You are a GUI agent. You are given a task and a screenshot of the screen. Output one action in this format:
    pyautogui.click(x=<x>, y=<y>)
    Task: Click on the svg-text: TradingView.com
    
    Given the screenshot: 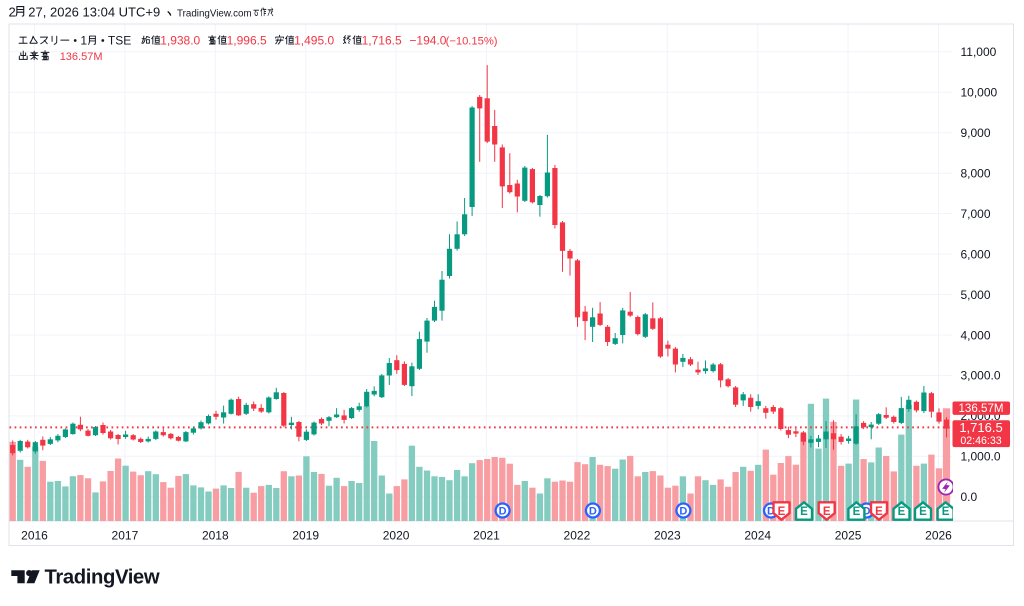 What is the action you would take?
    pyautogui.click(x=214, y=13)
    